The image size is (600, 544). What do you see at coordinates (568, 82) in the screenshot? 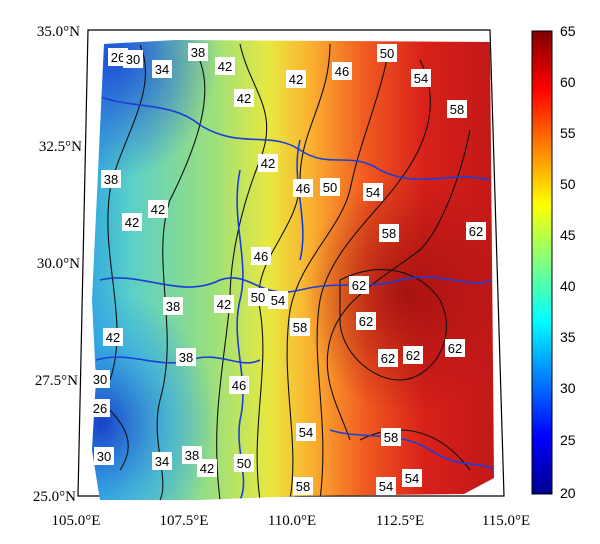
I see `colorbar-tick-label: 60` at bounding box center [568, 82].